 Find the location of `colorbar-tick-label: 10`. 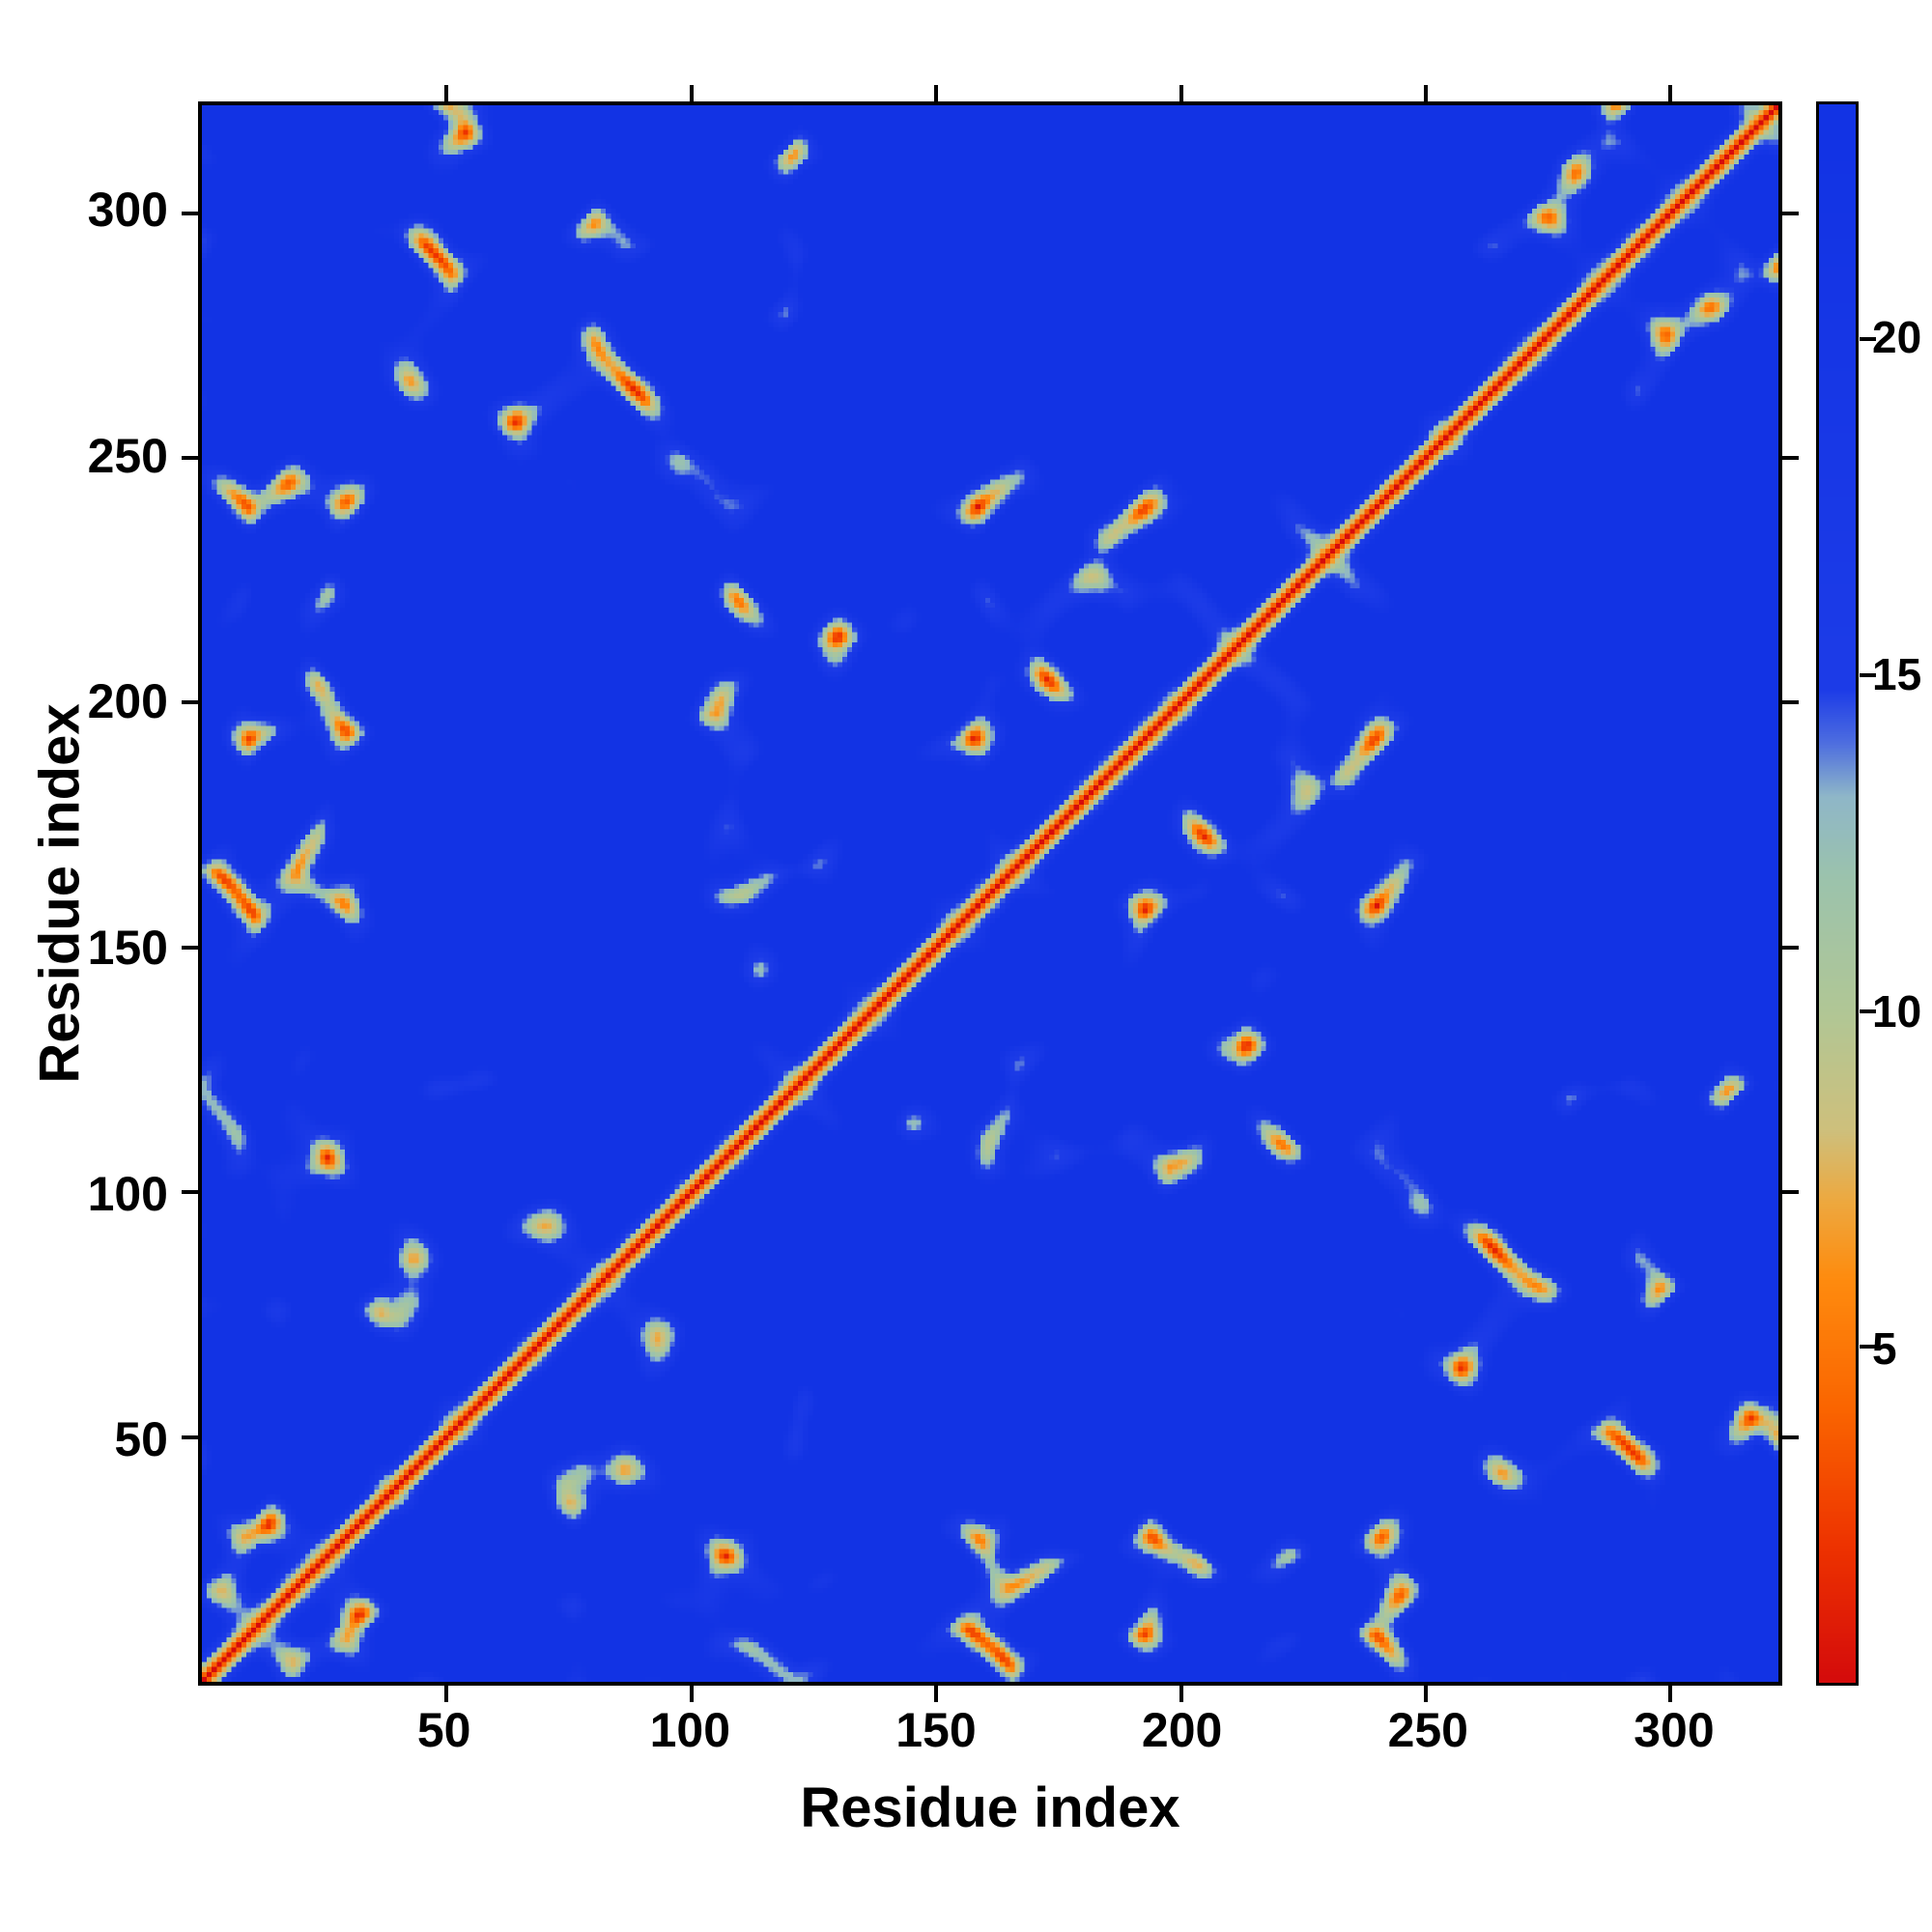

colorbar-tick-label: 10 is located at coordinates (1897, 1011).